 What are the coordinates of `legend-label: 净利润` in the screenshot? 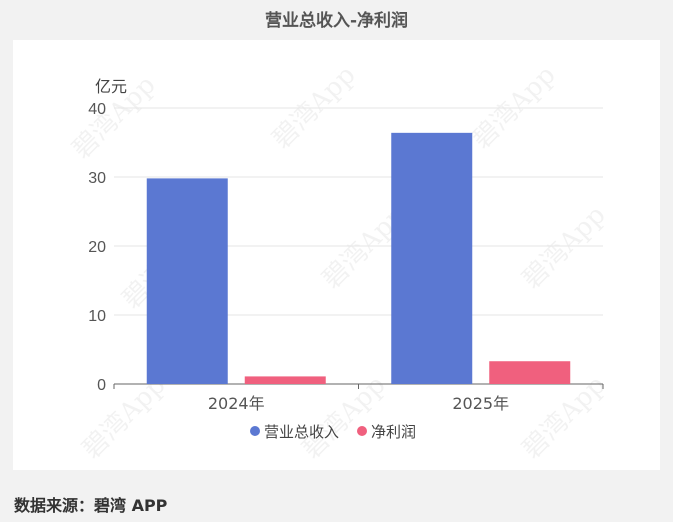 It's located at (393, 432).